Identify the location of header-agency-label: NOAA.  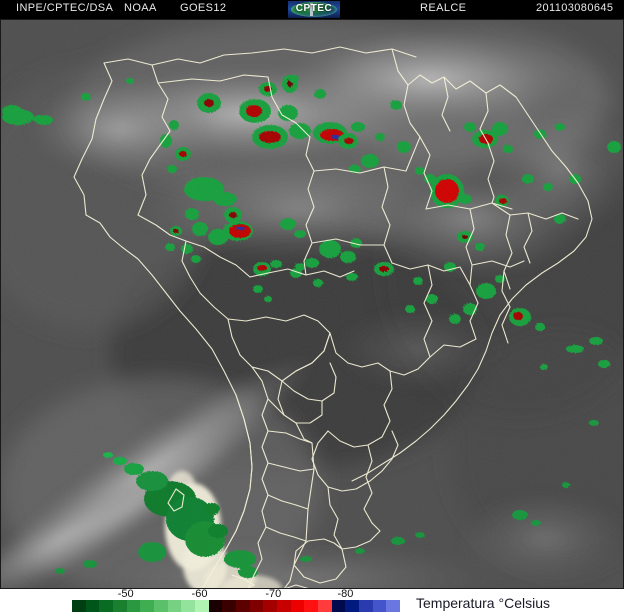
(140, 8).